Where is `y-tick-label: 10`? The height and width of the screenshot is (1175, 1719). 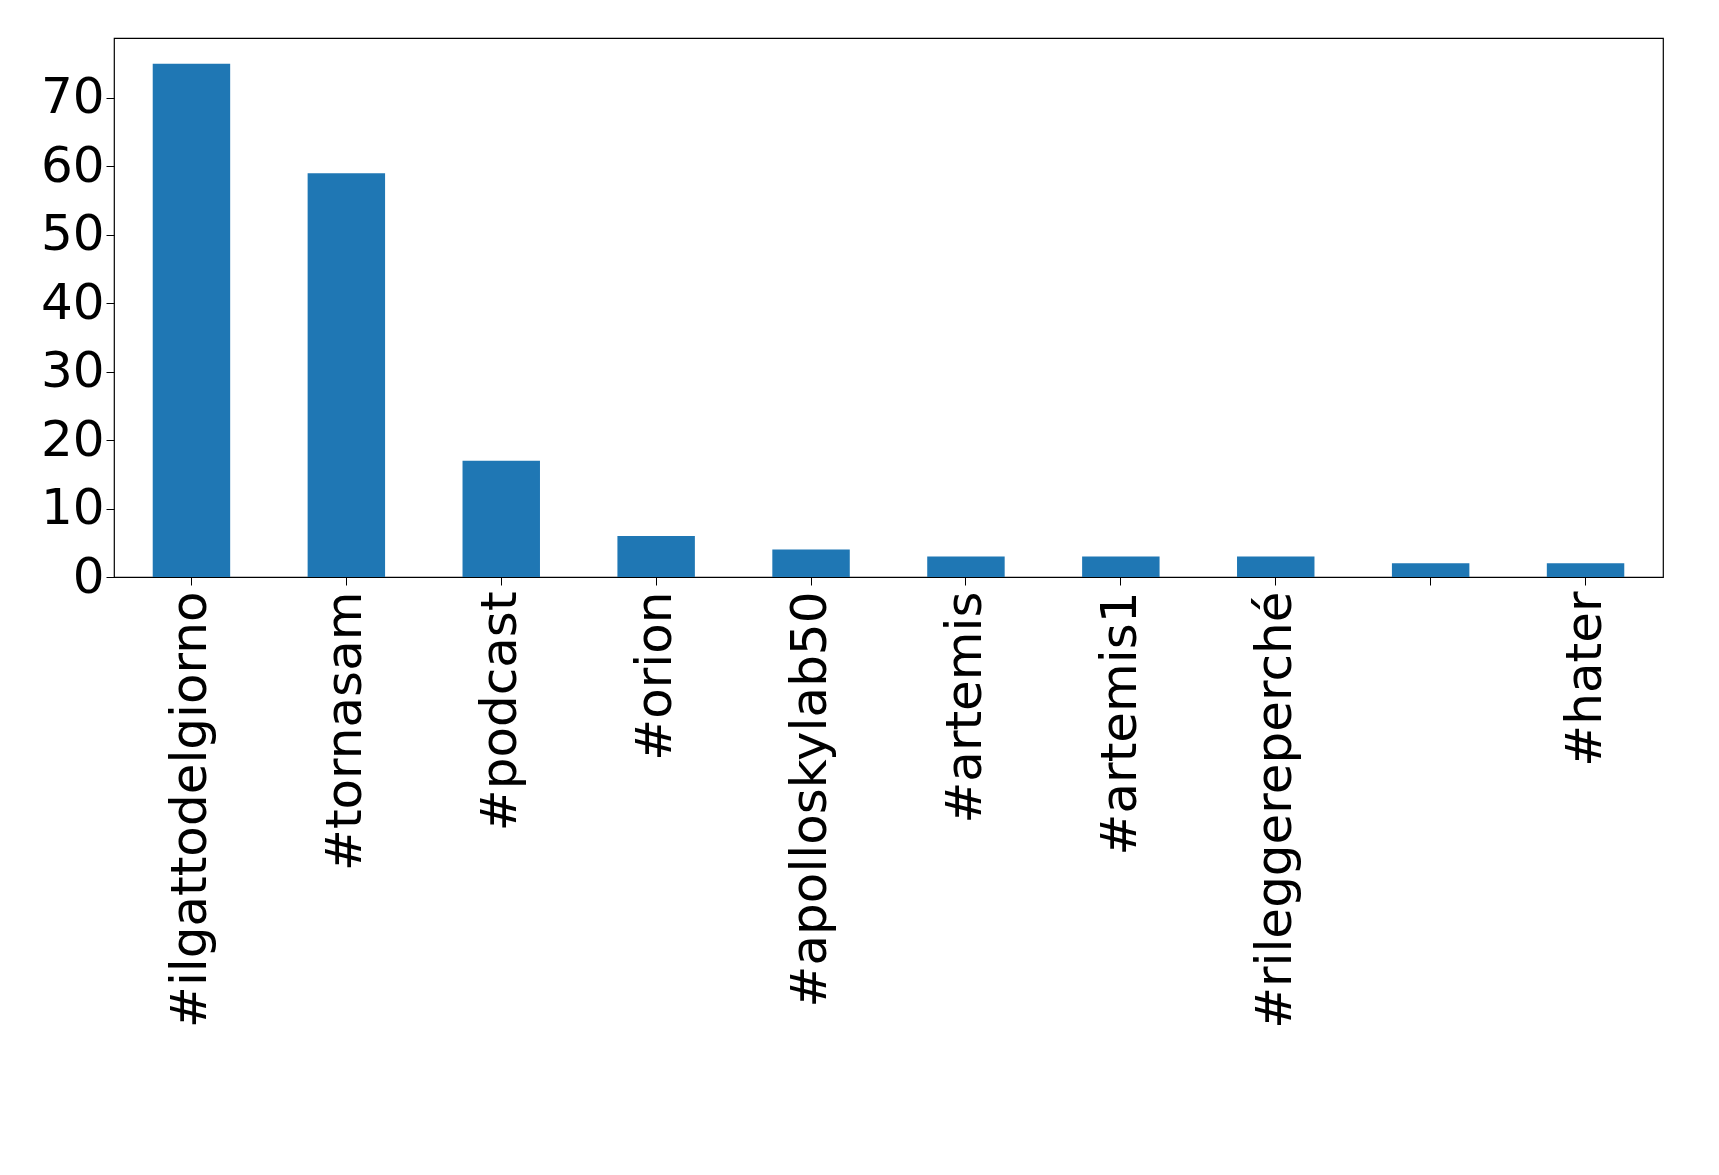 y-tick-label: 10 is located at coordinates (72, 507).